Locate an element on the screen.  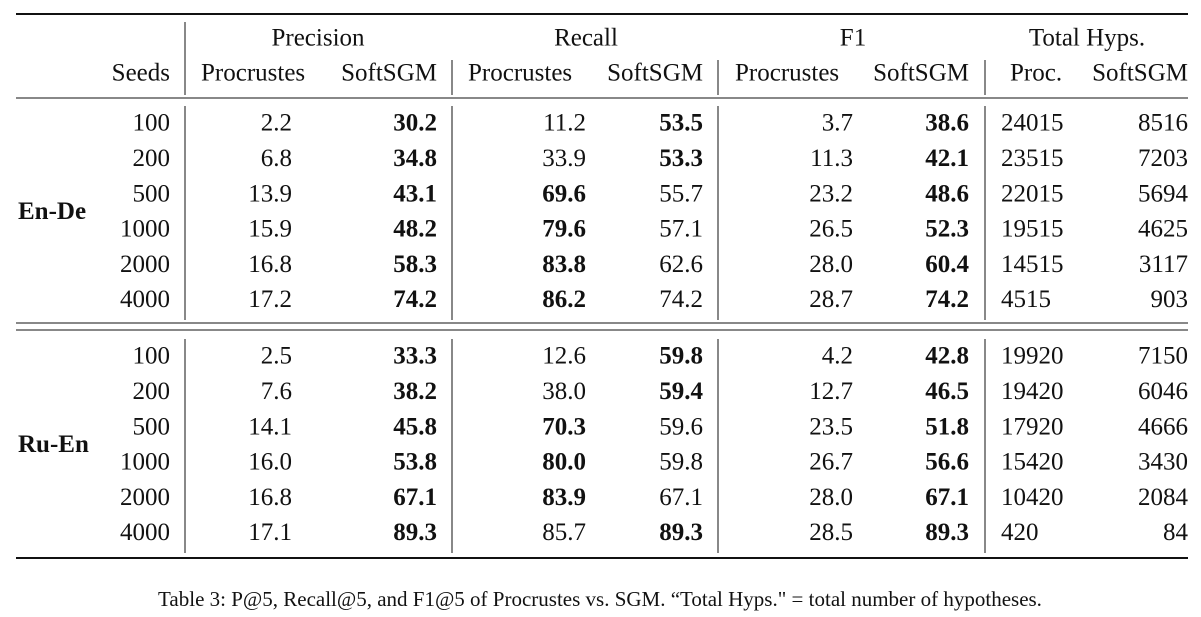
value-cell: 15.9 is located at coordinates (270, 229).